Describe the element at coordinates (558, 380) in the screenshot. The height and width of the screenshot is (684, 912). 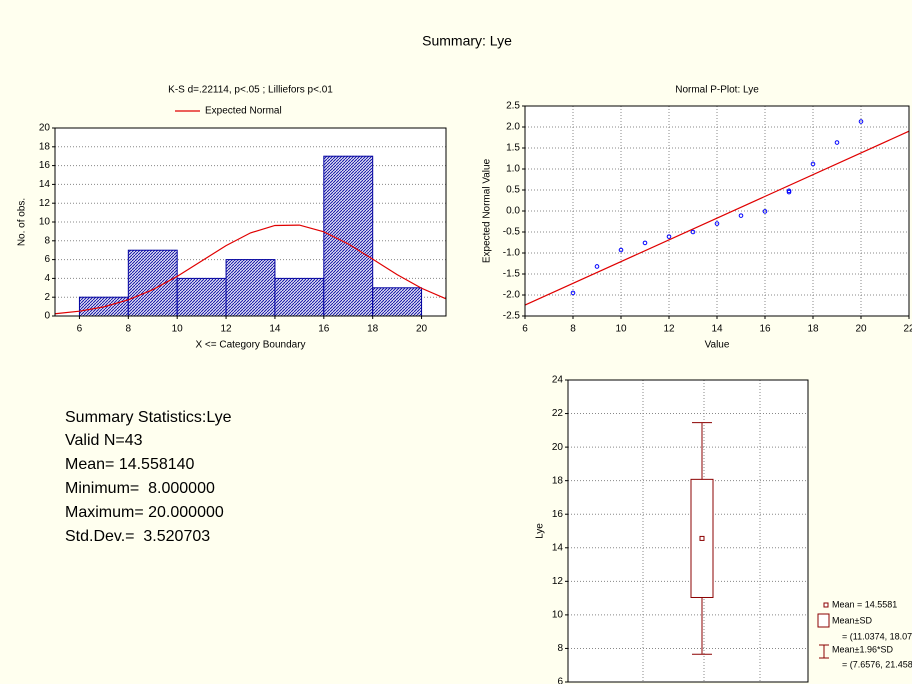
I see `y-tick-label: 24` at that location.